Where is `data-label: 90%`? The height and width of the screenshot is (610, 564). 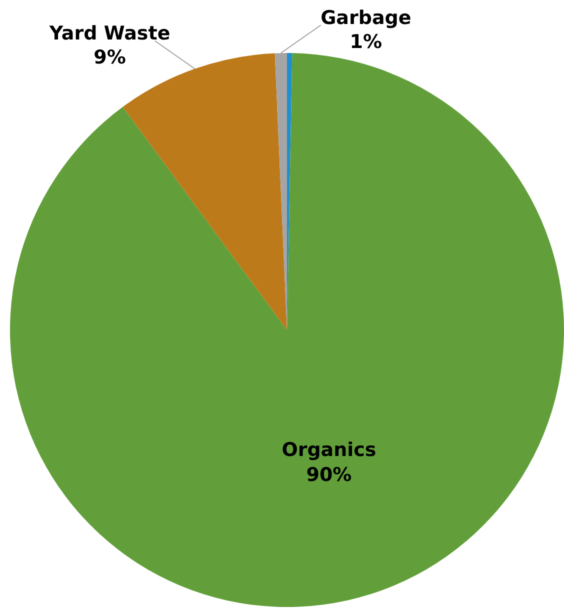
data-label: 90% is located at coordinates (329, 475).